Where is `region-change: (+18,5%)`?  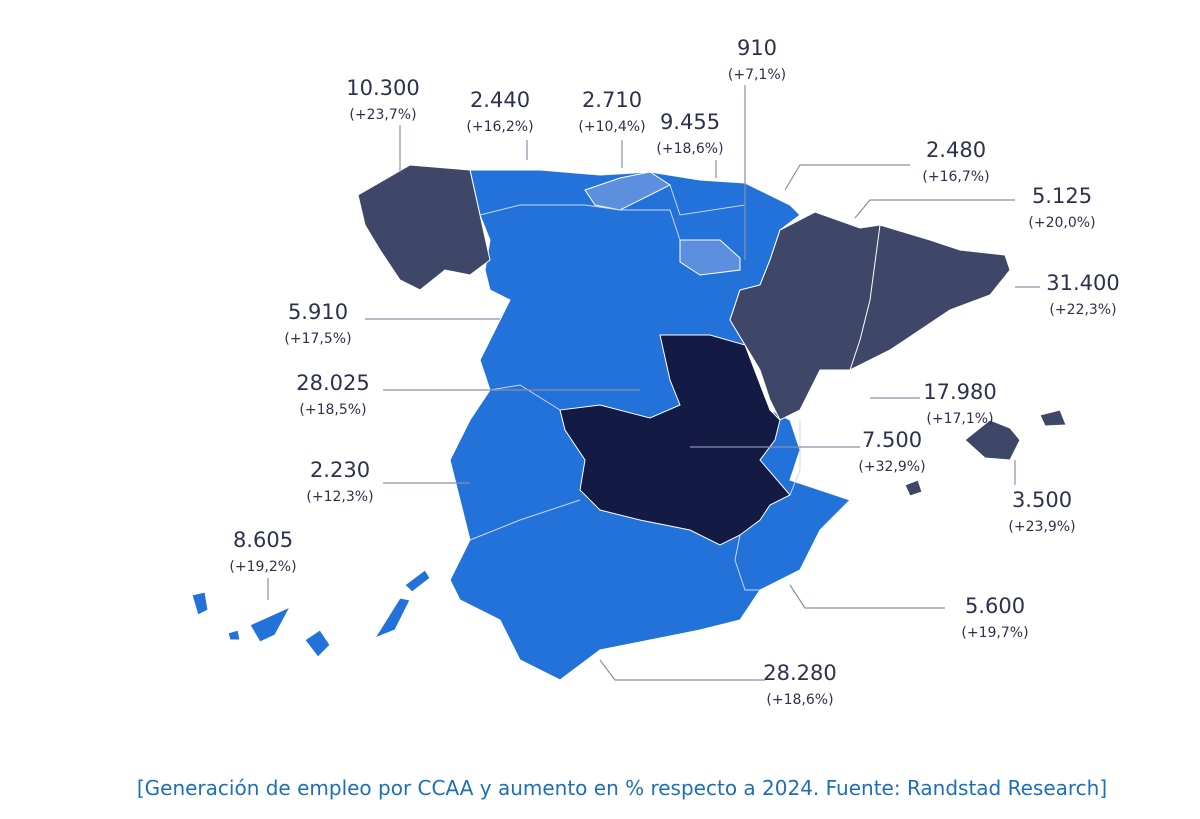 region-change: (+18,5%) is located at coordinates (332, 410).